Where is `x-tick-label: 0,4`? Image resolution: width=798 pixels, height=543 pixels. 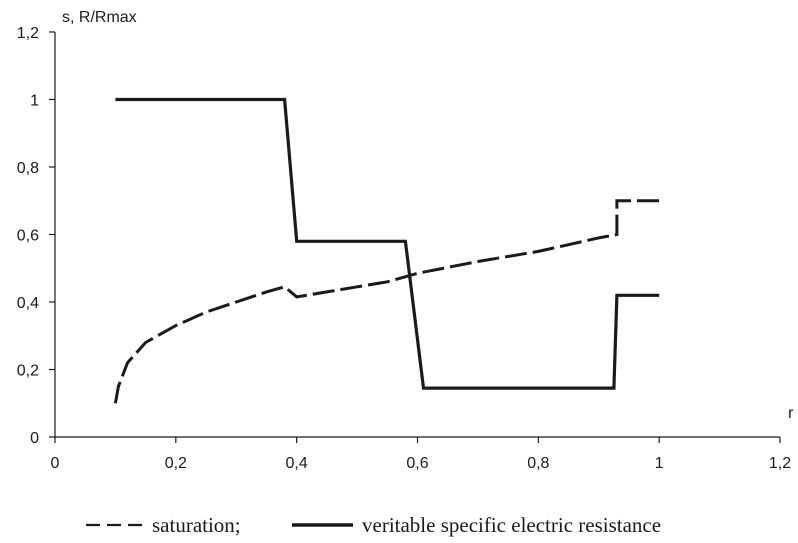 x-tick-label: 0,4 is located at coordinates (297, 463).